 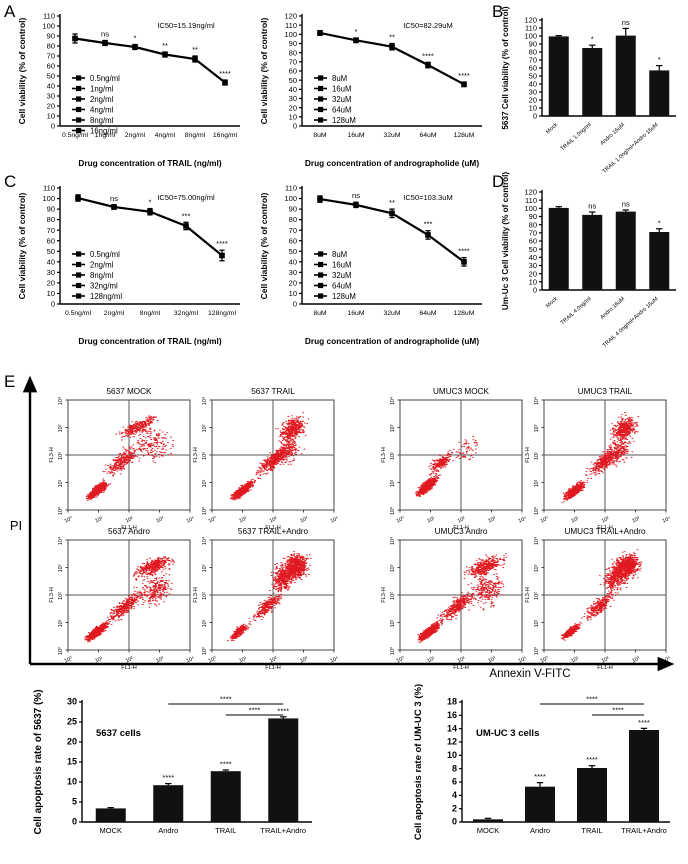 I want to click on x-tick-label: 0.5ng/ml, so click(x=78, y=313).